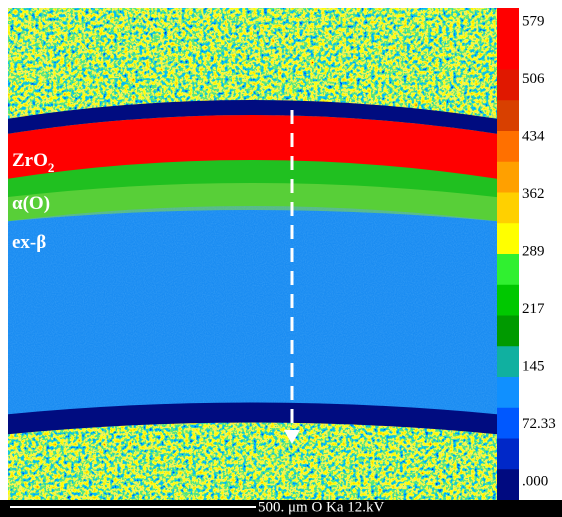 The image size is (562, 517). I want to click on info-strip, so click(281, 508).